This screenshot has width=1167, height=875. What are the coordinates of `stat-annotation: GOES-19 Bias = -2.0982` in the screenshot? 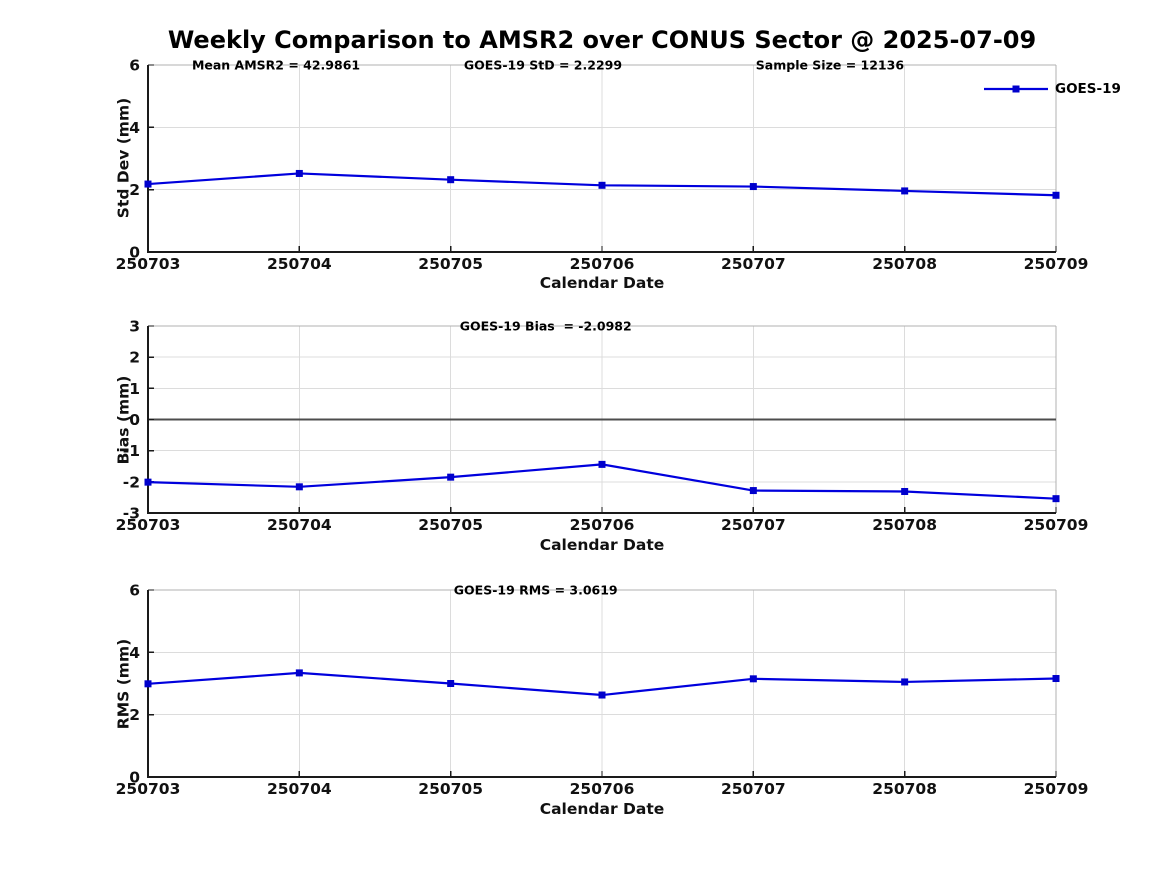 It's located at (546, 326).